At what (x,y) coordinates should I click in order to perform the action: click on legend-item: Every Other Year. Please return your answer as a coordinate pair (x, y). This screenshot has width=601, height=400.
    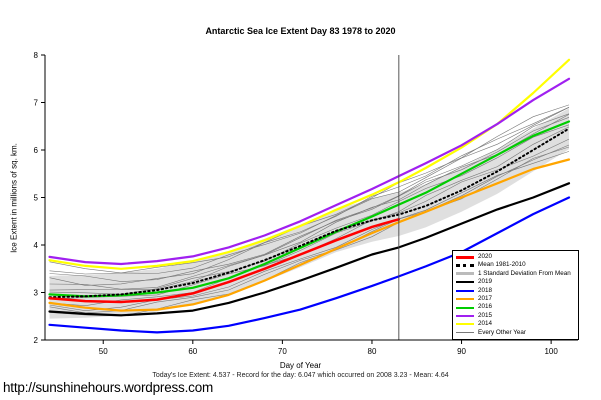
    Looking at the image, I should click on (515, 333).